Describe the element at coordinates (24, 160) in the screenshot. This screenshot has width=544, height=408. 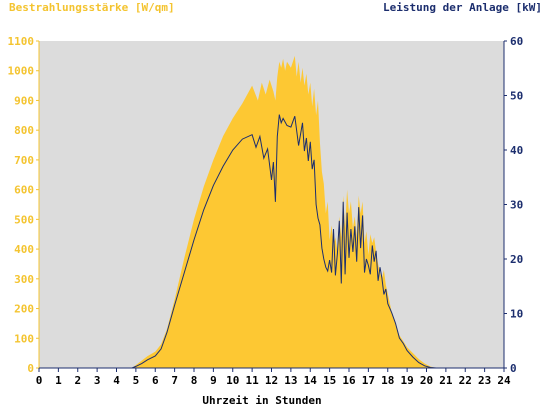
I see `left-tick-label: 700` at that location.